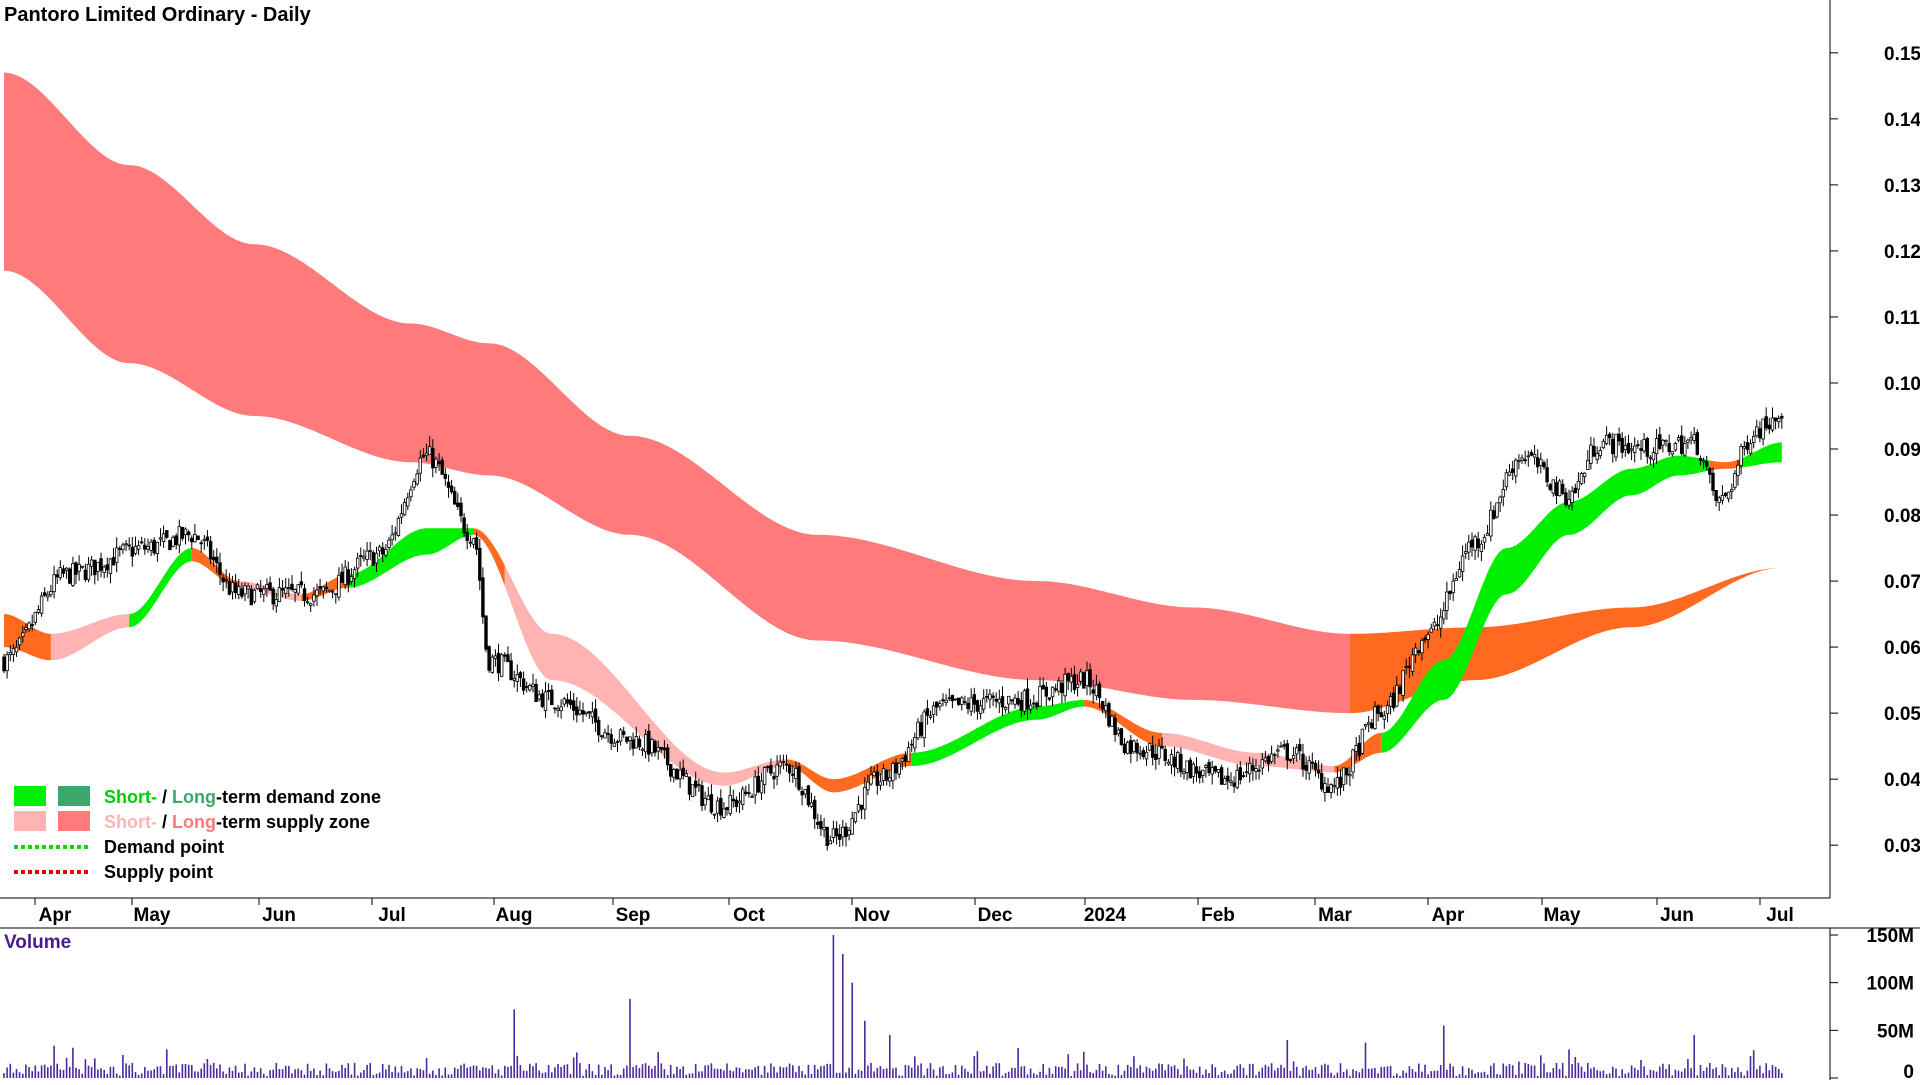 Image resolution: width=1920 pixels, height=1085 pixels. I want to click on date-tick-label: Apr, so click(1448, 915).